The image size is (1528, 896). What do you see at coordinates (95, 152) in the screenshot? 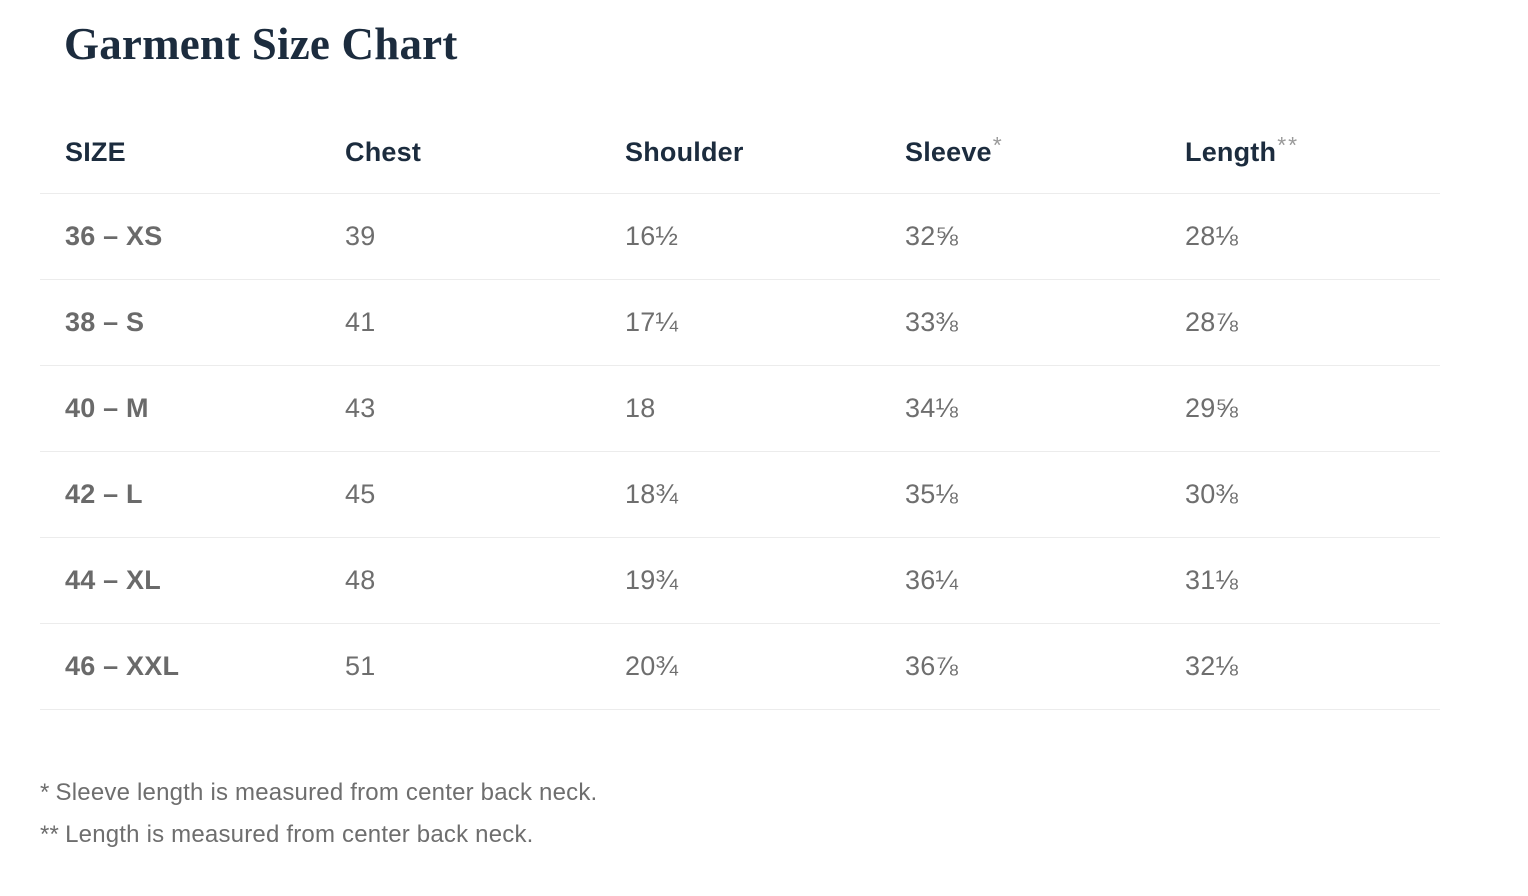
I see `column-header-label: SIZE` at bounding box center [95, 152].